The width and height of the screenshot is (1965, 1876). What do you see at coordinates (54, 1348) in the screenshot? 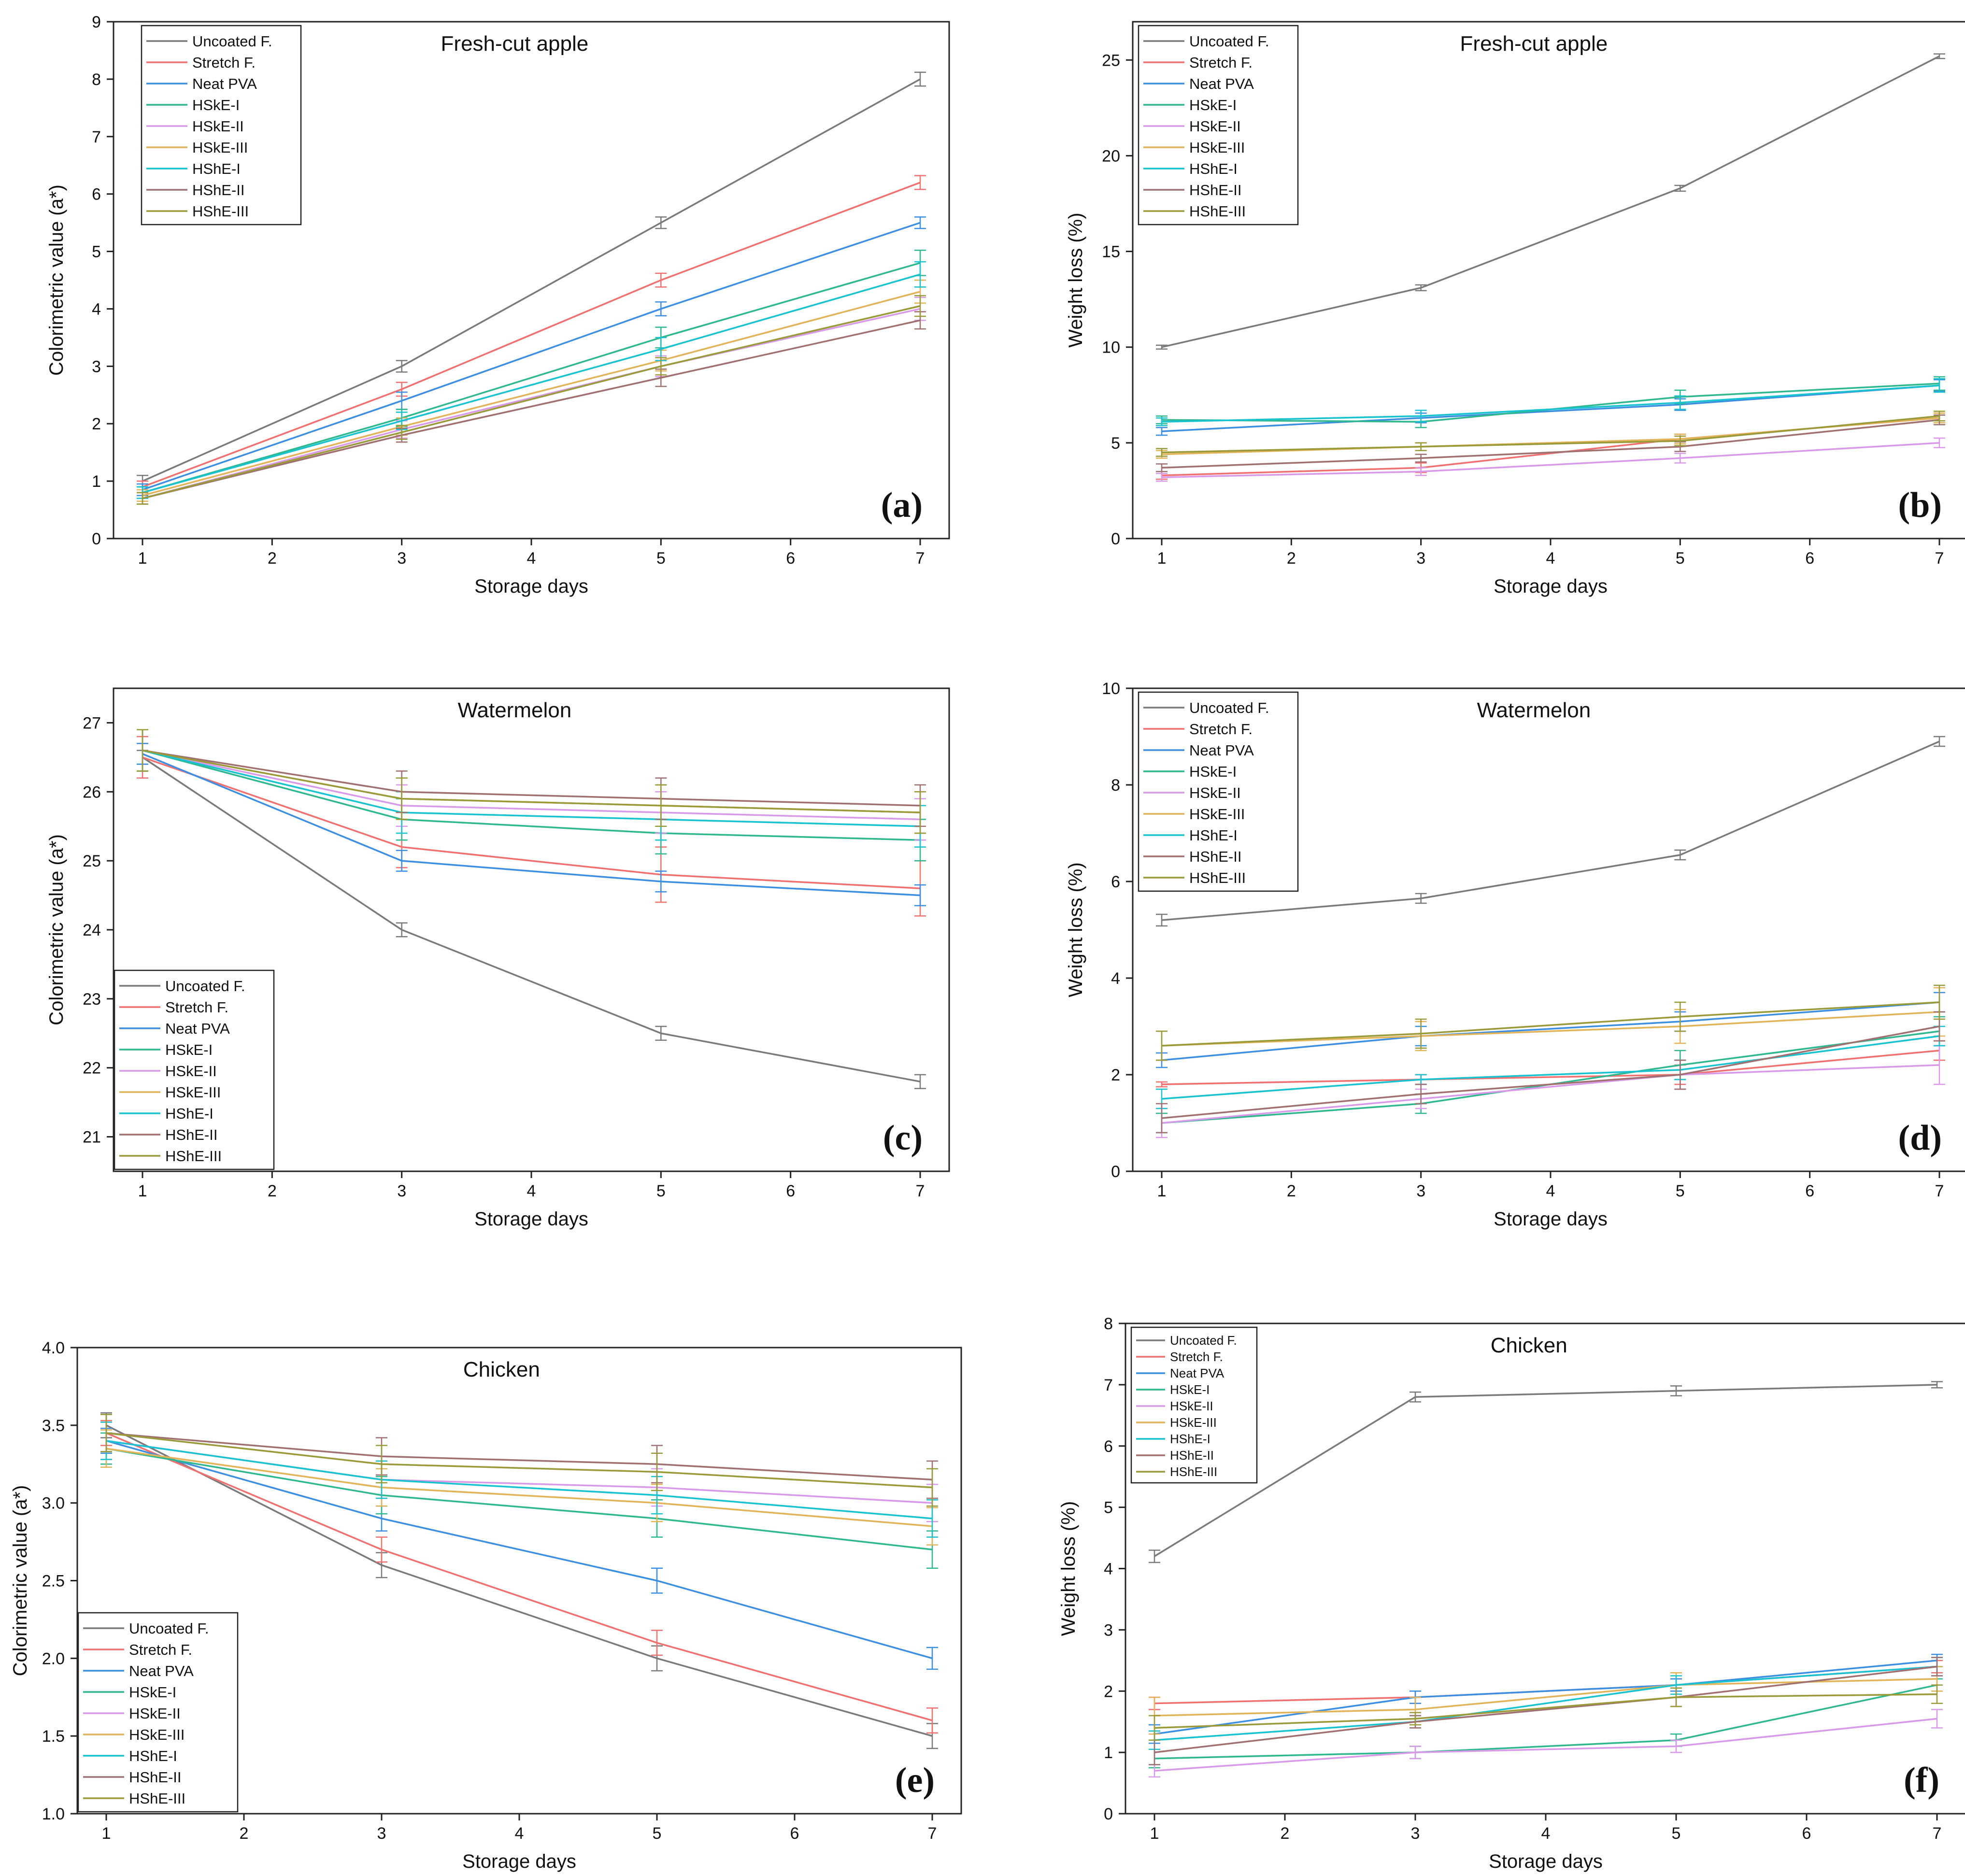
I see `y-tick-label: 4.0` at bounding box center [54, 1348].